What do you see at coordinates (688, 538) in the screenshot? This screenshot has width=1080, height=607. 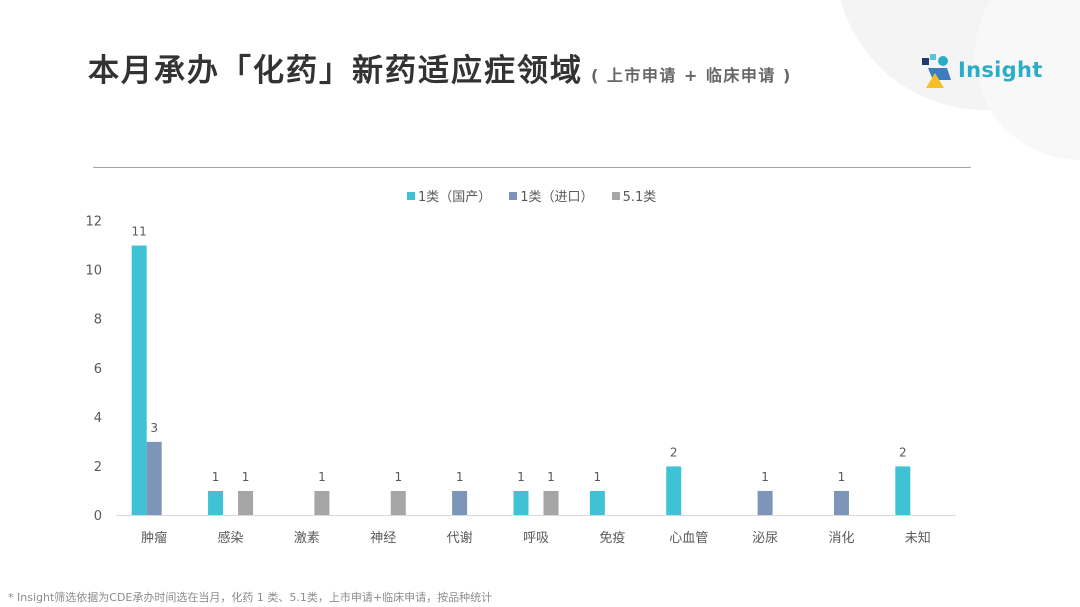 I see `x-category-label: 心血管` at bounding box center [688, 538].